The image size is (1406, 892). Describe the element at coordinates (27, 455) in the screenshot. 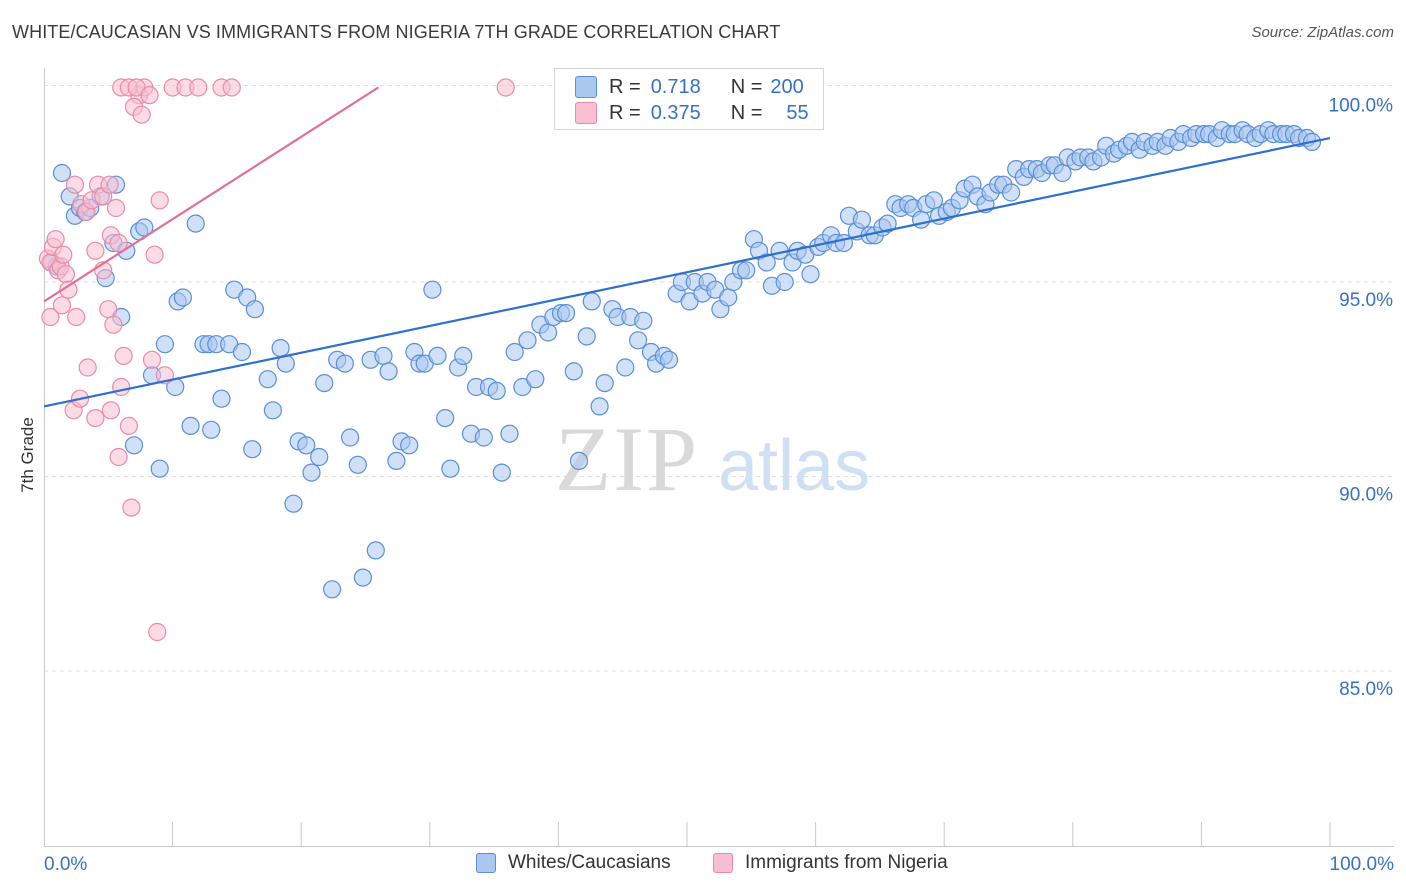

I see `y-axis-label: 7th Grade` at that location.